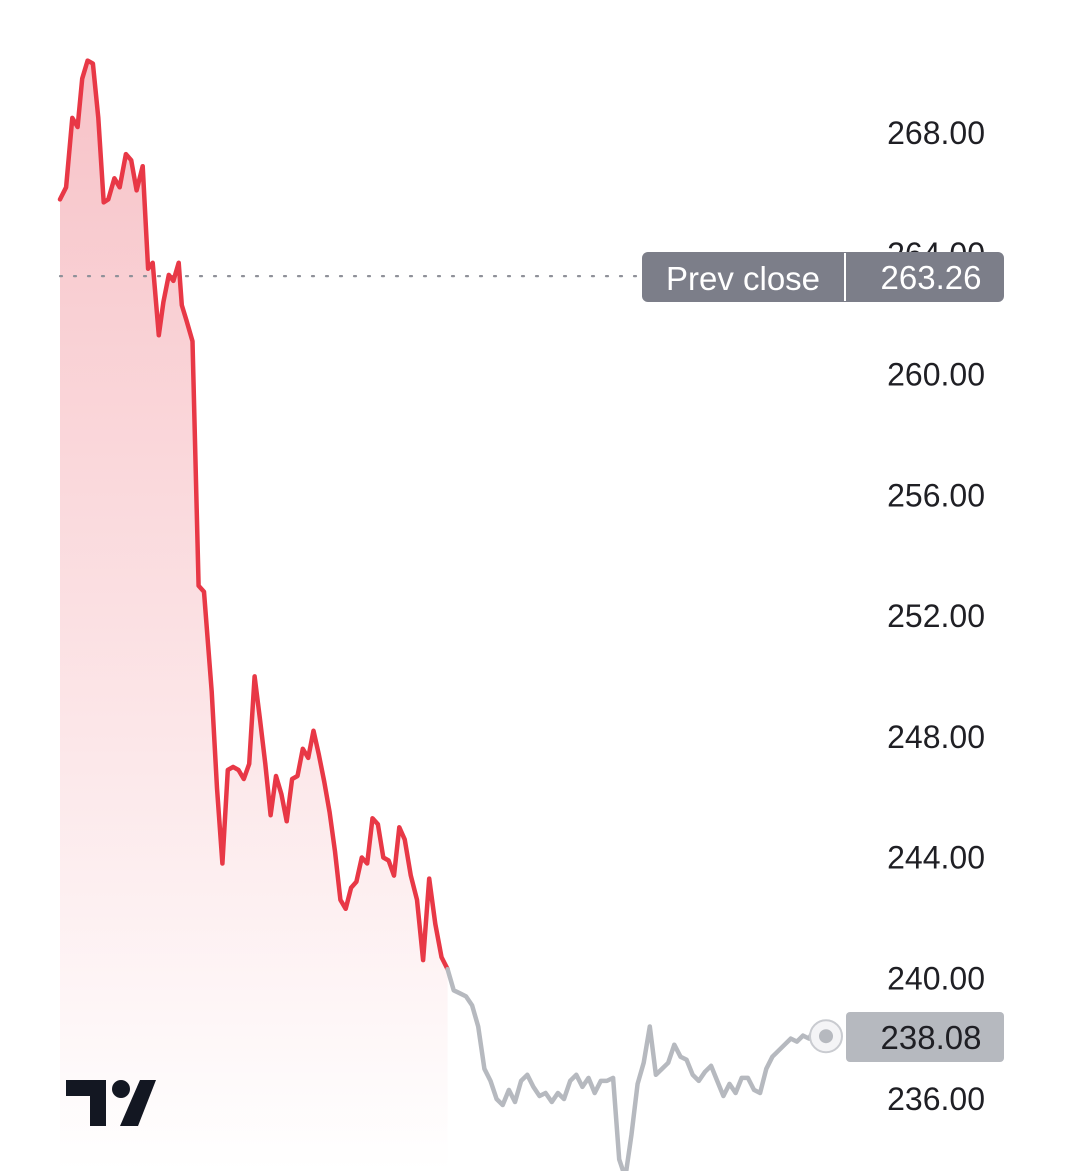  I want to click on y-tick-label: 248.00, so click(936, 737).